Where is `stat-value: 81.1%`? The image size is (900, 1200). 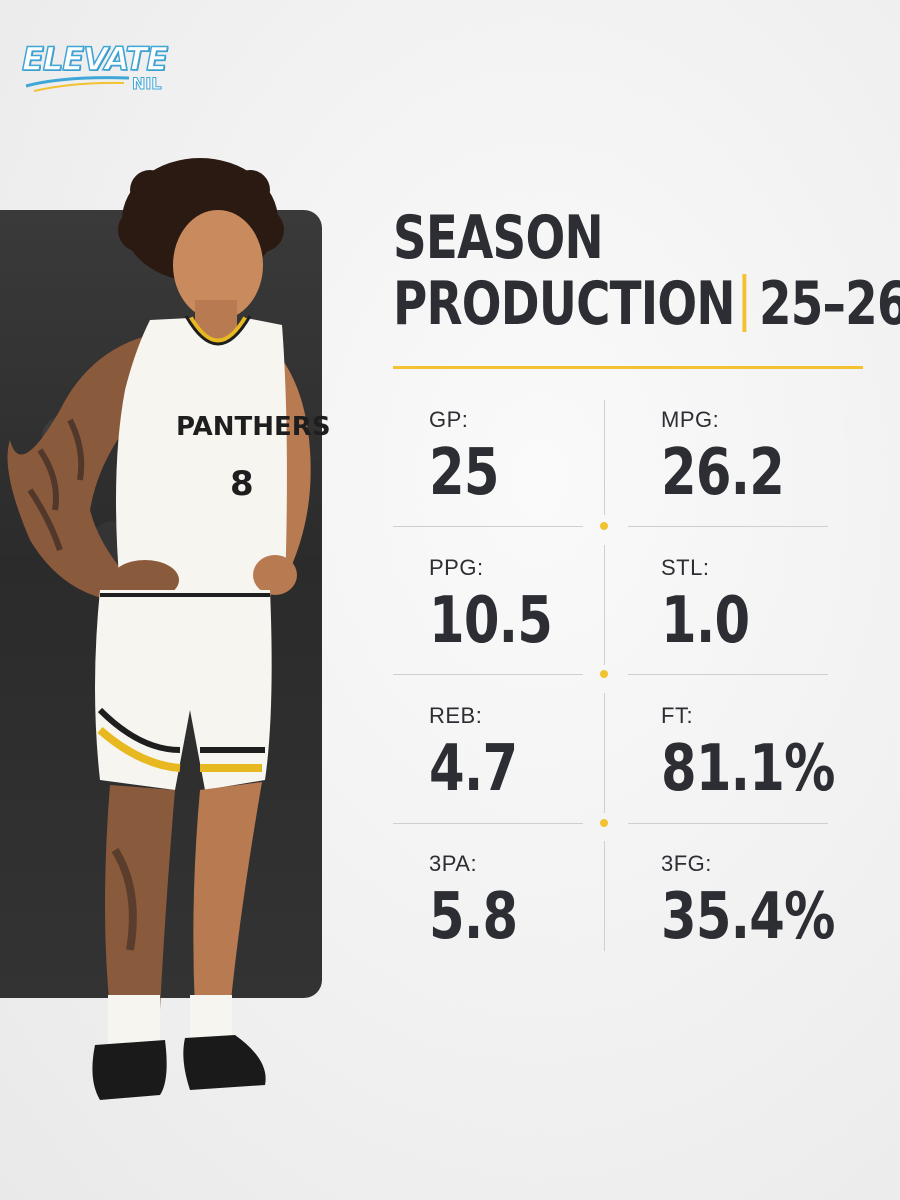
stat-value: 81.1% is located at coordinates (748, 769).